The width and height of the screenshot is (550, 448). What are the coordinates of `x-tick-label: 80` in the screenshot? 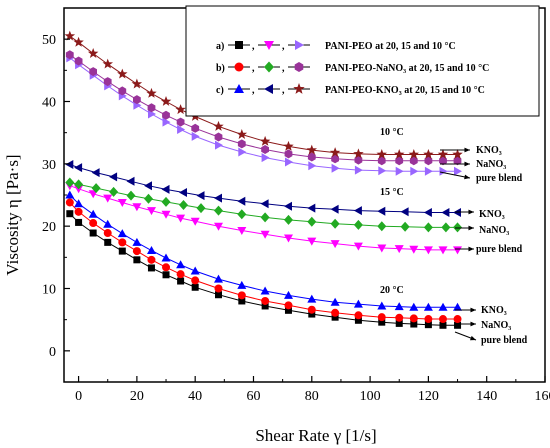 It's located at (312, 396).